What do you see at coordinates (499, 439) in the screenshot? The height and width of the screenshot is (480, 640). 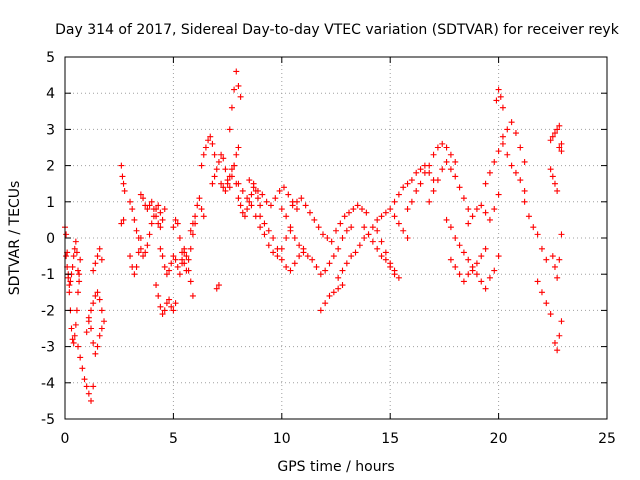 I see `x-tick-label: 20` at bounding box center [499, 439].